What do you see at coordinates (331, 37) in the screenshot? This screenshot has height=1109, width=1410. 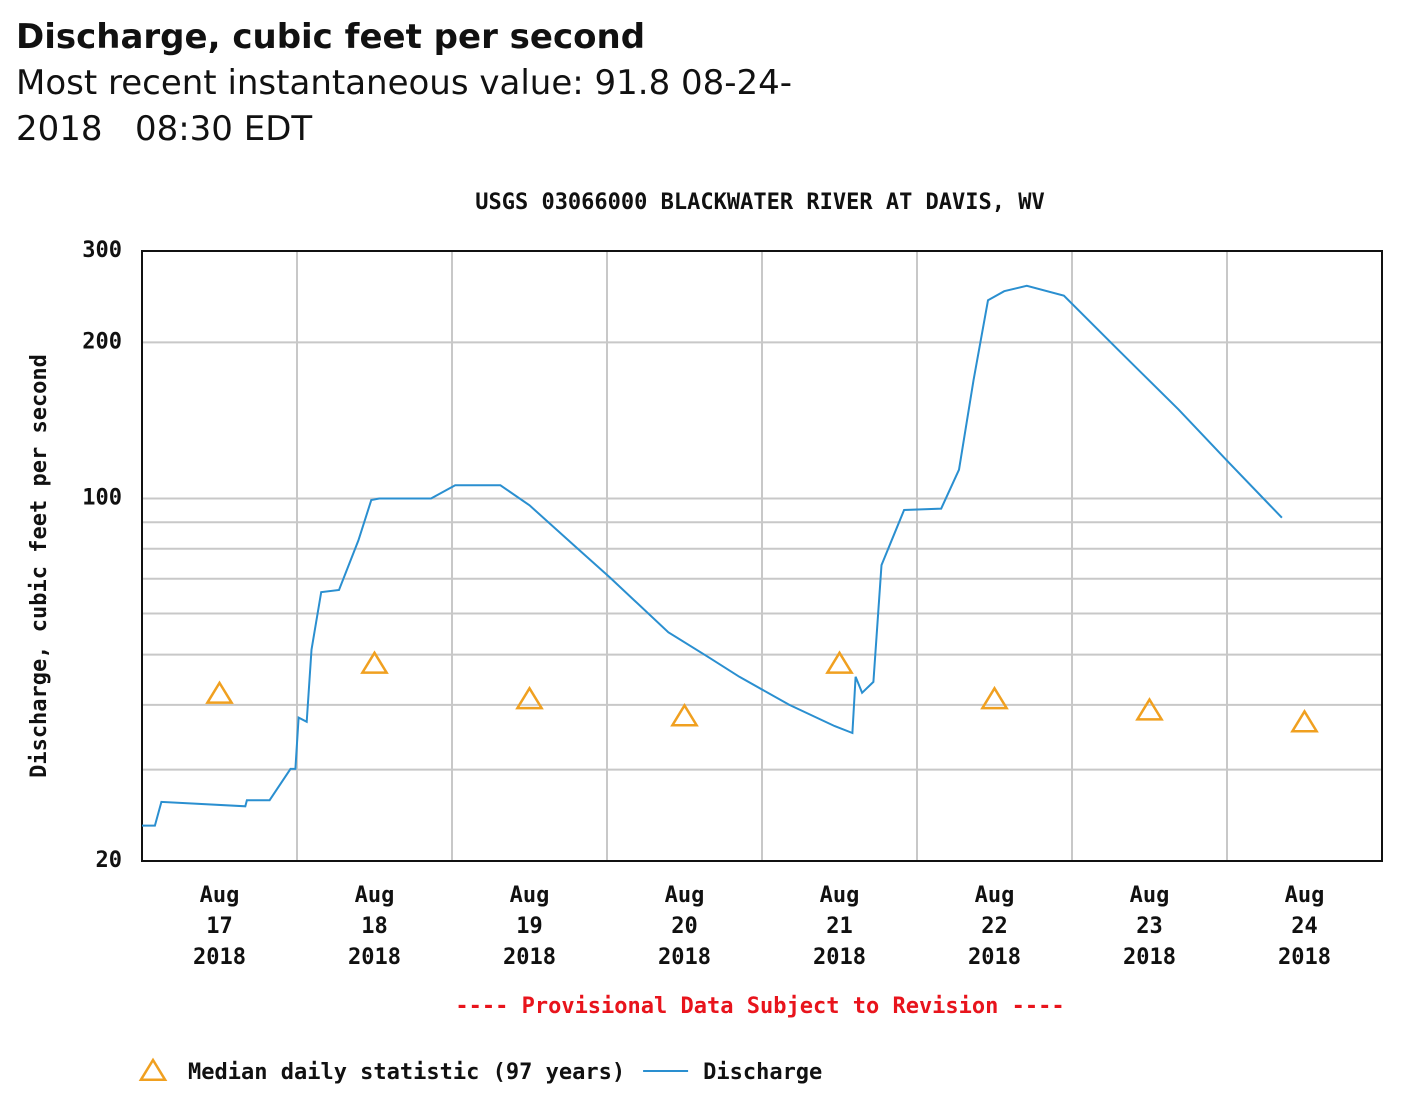 I see `header-title: Discharge, cubic feet per second` at bounding box center [331, 37].